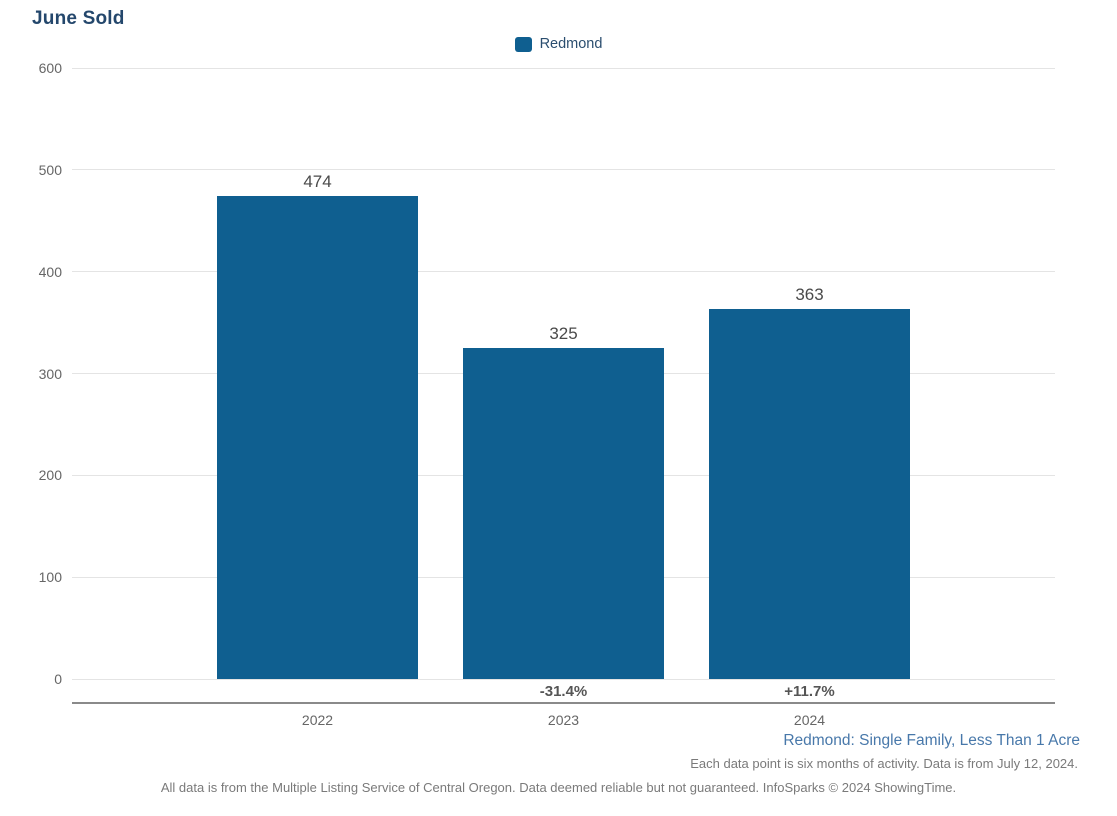  Describe the element at coordinates (50, 475) in the screenshot. I see `y-tick-label-200: 200` at that location.